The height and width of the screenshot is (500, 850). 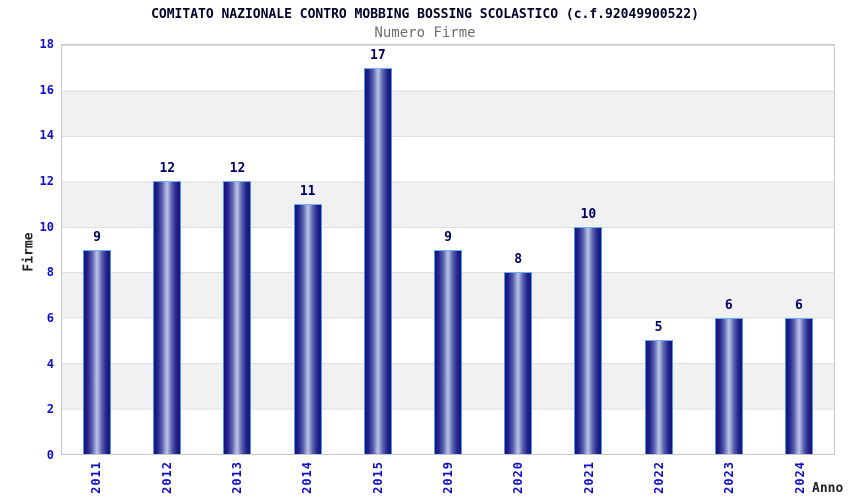 I want to click on x-tick-cell: 2020, so click(x=518, y=480).